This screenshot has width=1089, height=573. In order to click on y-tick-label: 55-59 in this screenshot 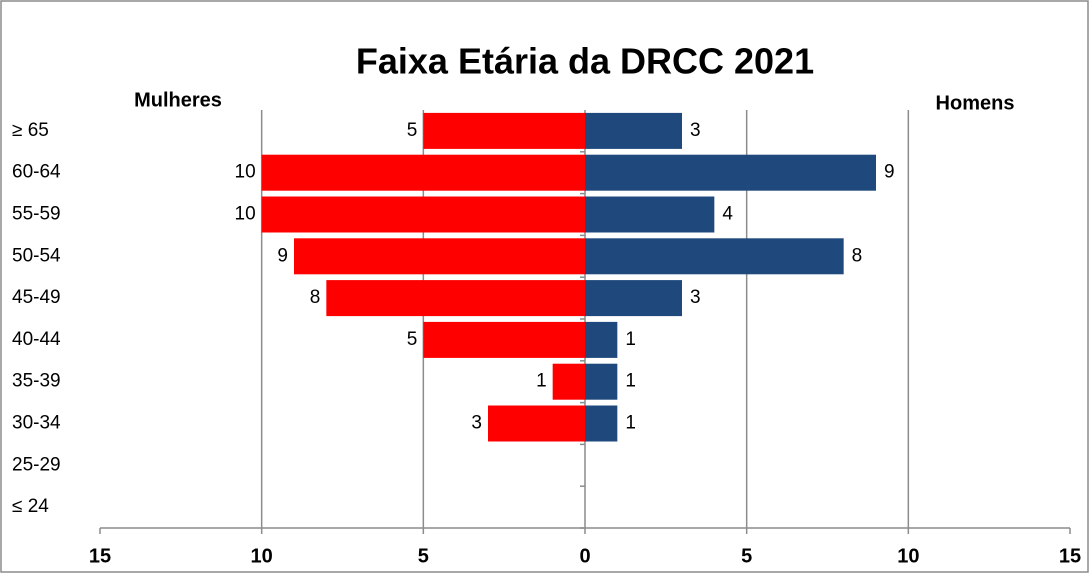, I will do `click(36, 214)`.